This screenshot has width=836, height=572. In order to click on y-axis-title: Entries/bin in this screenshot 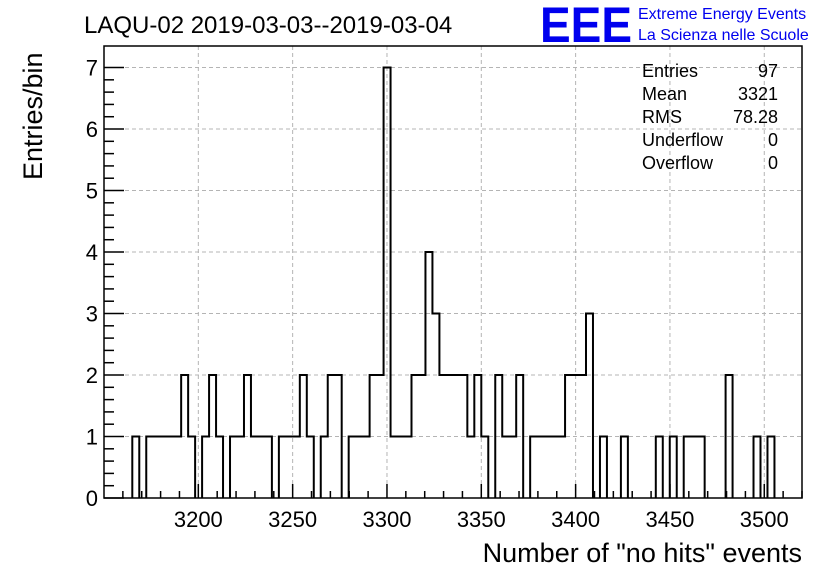, I will do `click(33, 116)`.